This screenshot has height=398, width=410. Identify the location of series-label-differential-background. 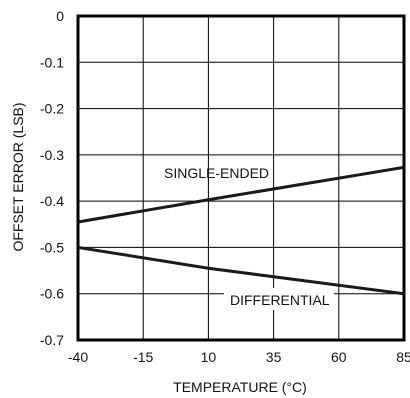
(279, 299).